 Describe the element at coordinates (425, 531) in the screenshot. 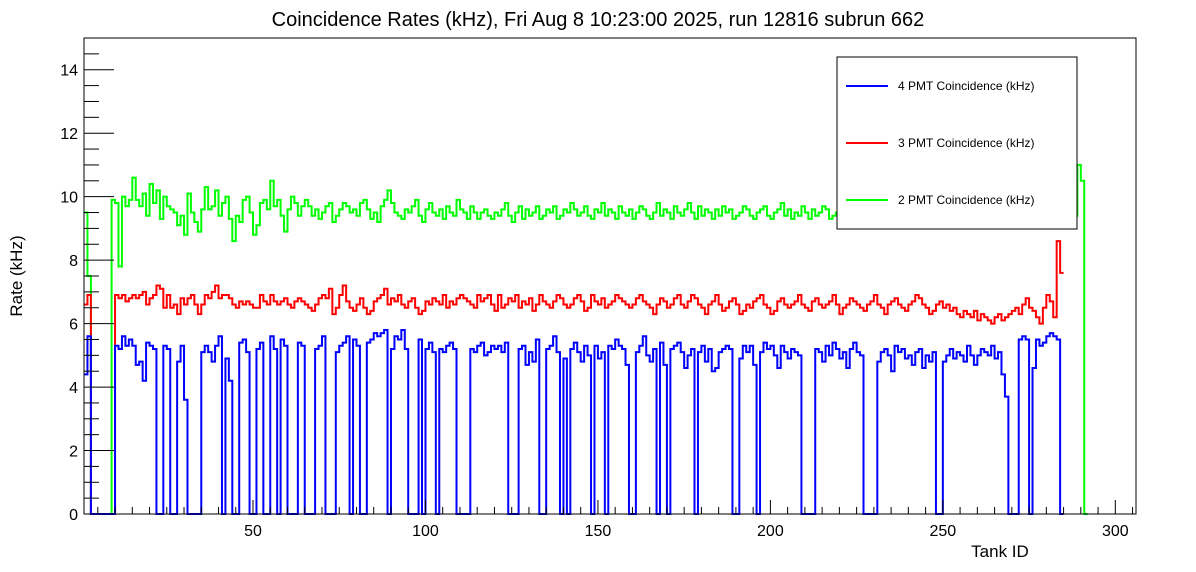

I see `x-tick-label: 100` at that location.